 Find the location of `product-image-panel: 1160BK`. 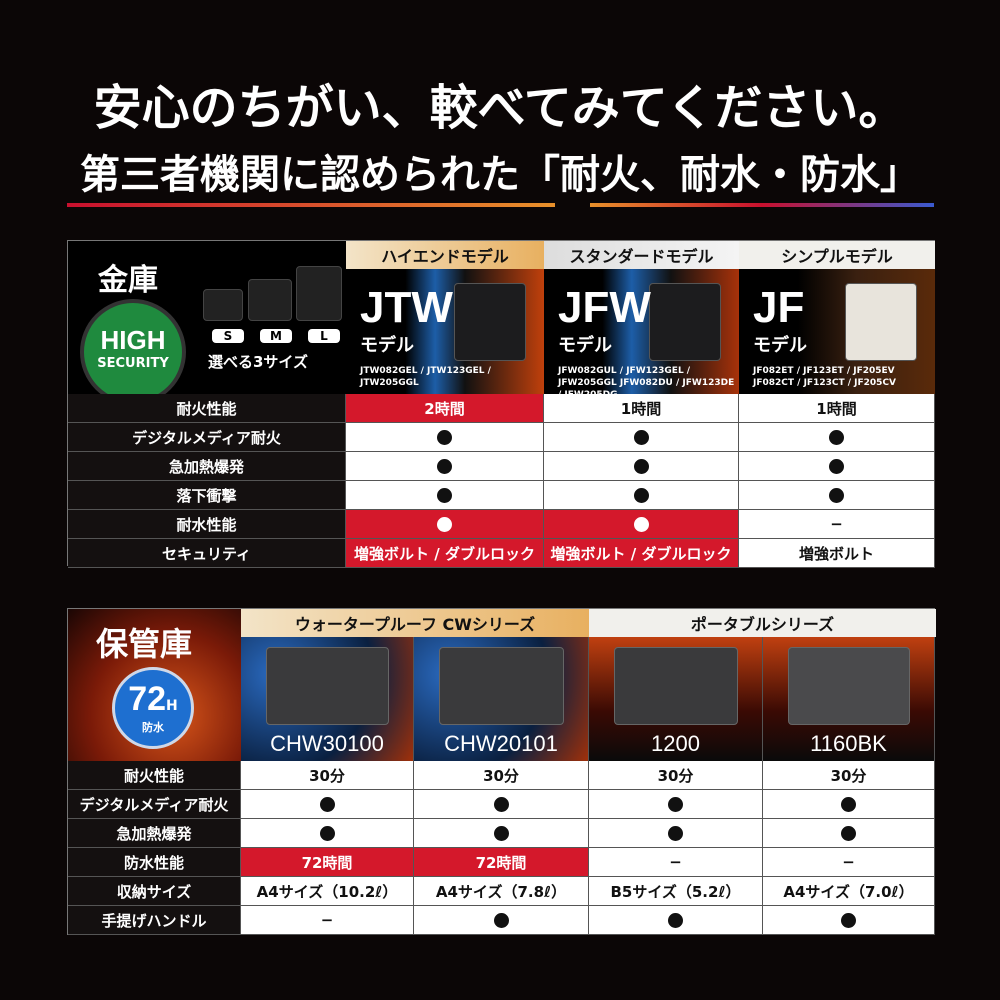

product-image-panel: 1160BK is located at coordinates (849, 699).